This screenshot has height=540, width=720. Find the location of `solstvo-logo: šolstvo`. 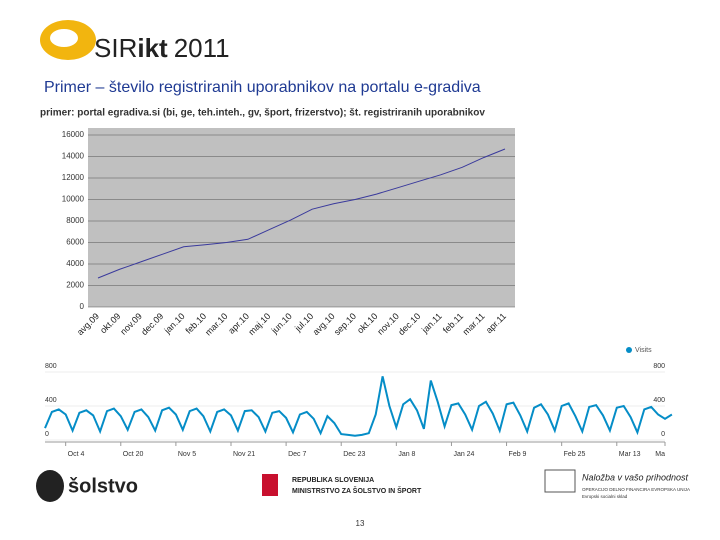

solstvo-logo: šolstvo is located at coordinates (103, 486).